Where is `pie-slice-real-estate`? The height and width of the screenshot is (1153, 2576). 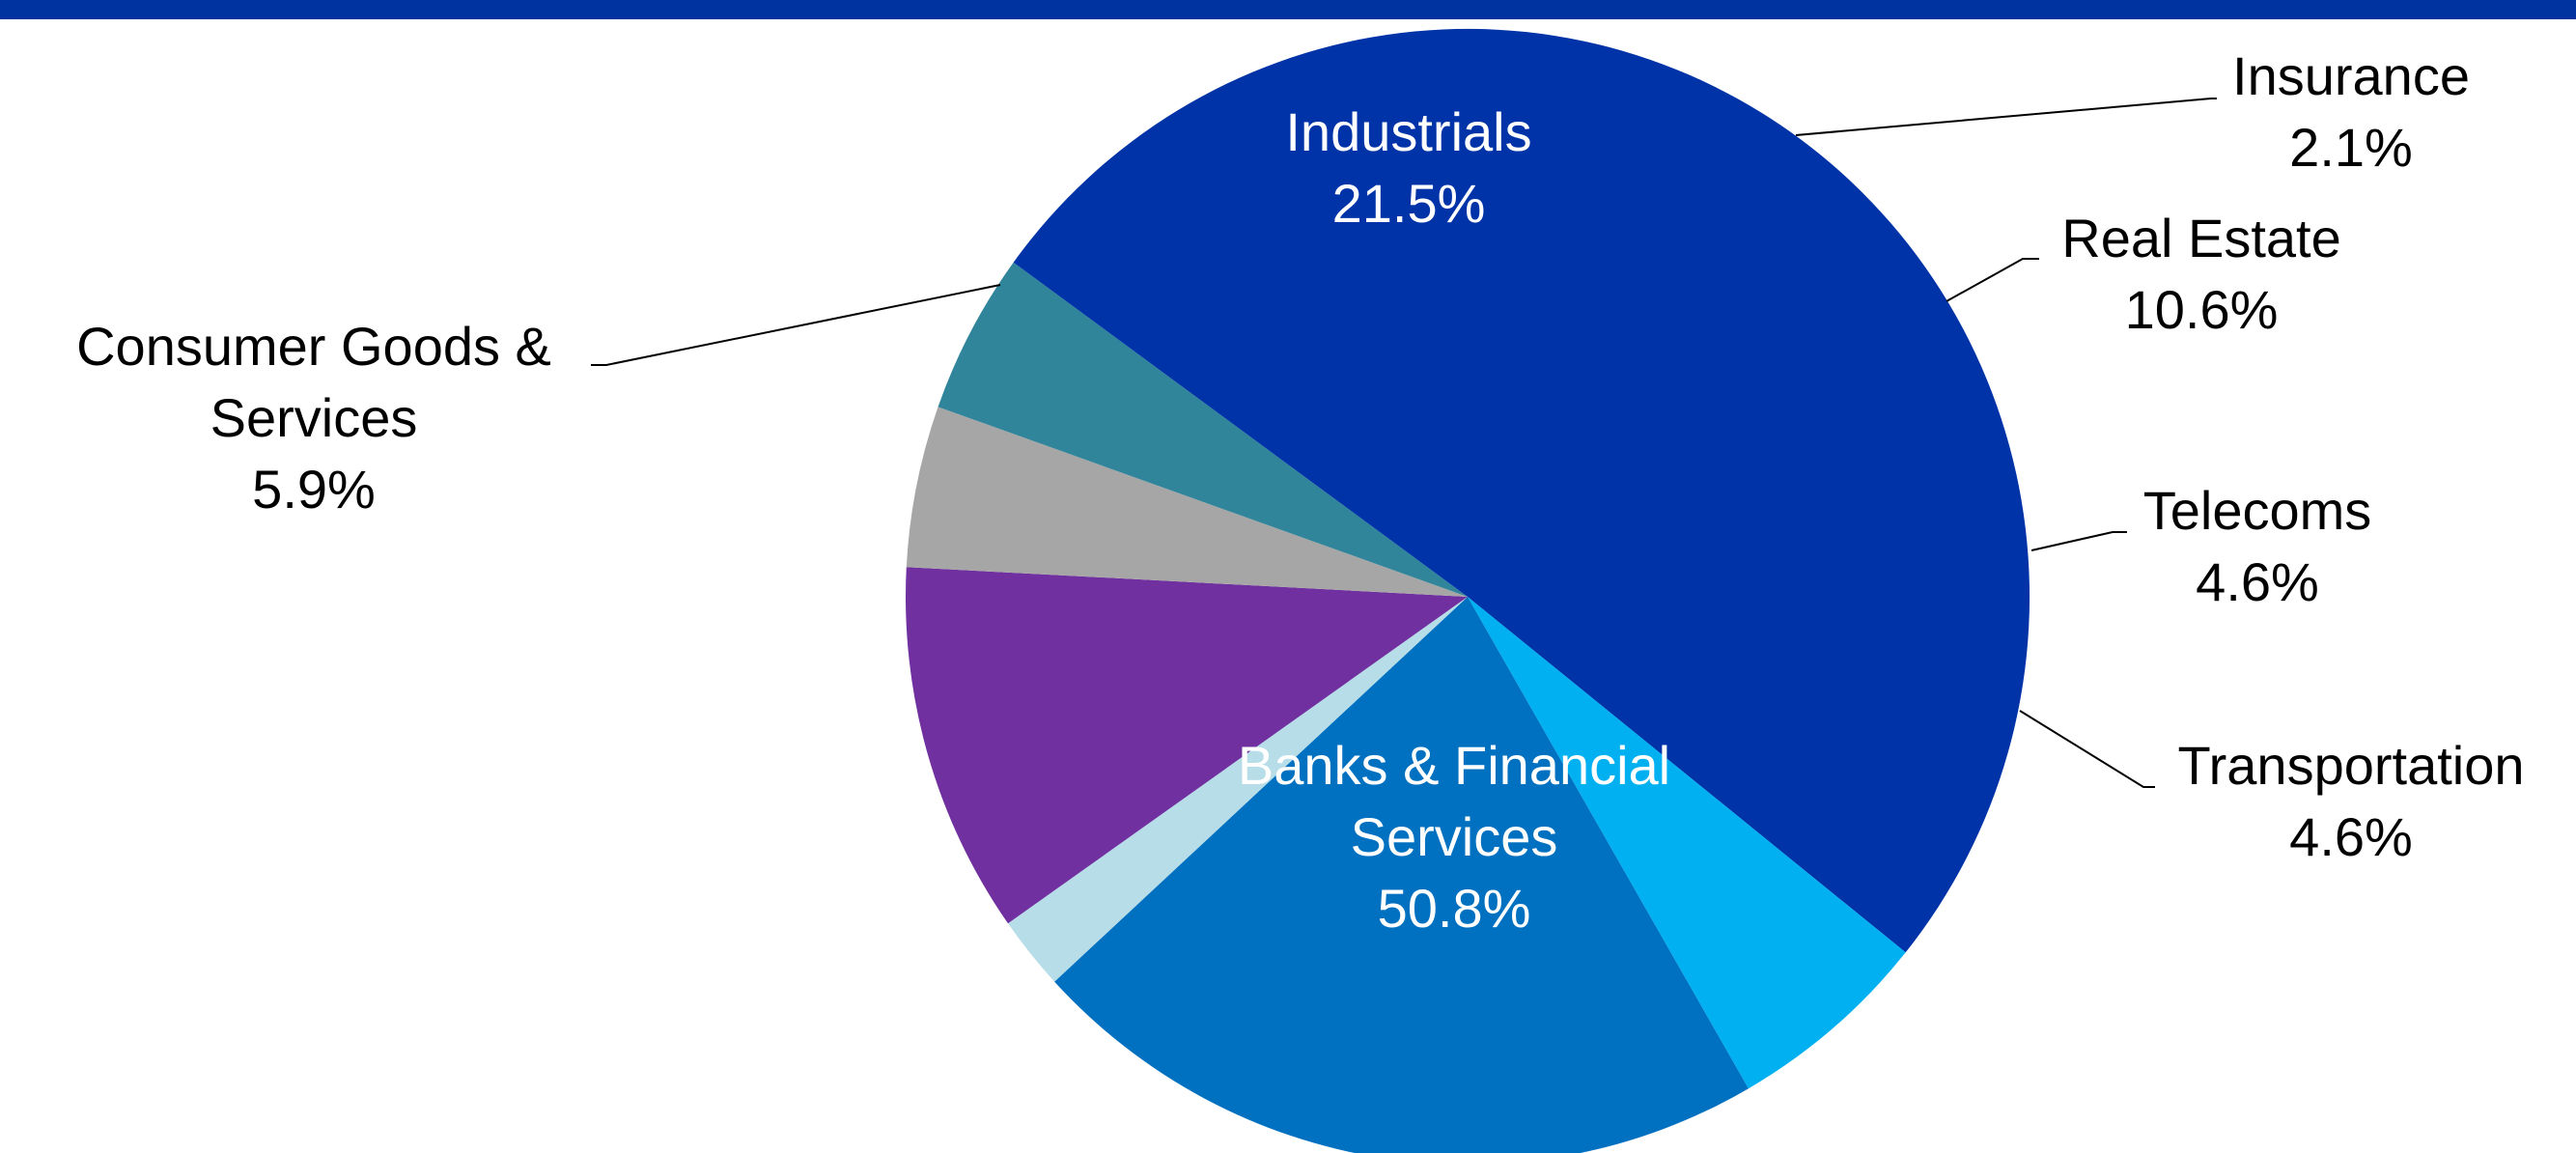
pie-slice-real-estate is located at coordinates (1187, 745).